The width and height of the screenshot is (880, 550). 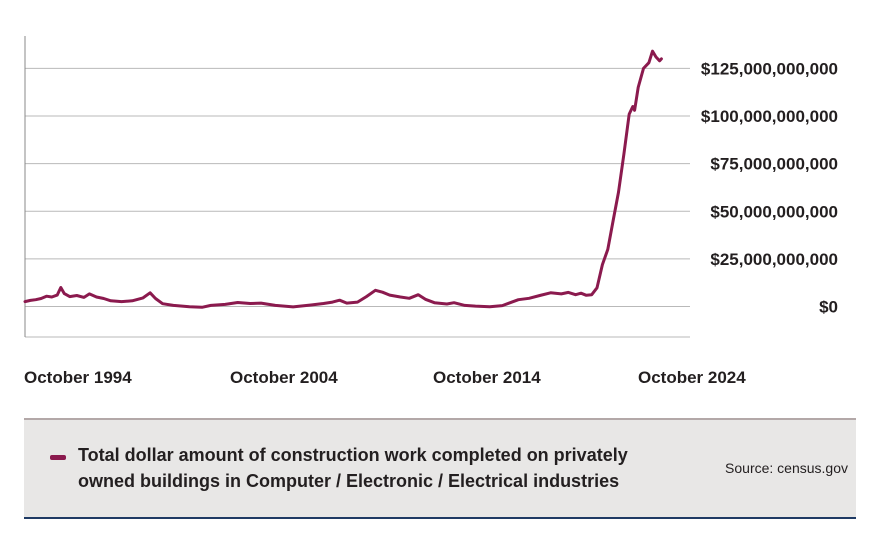 What do you see at coordinates (769, 116) in the screenshot?
I see `y-tick-label: $100,000,000,000` at bounding box center [769, 116].